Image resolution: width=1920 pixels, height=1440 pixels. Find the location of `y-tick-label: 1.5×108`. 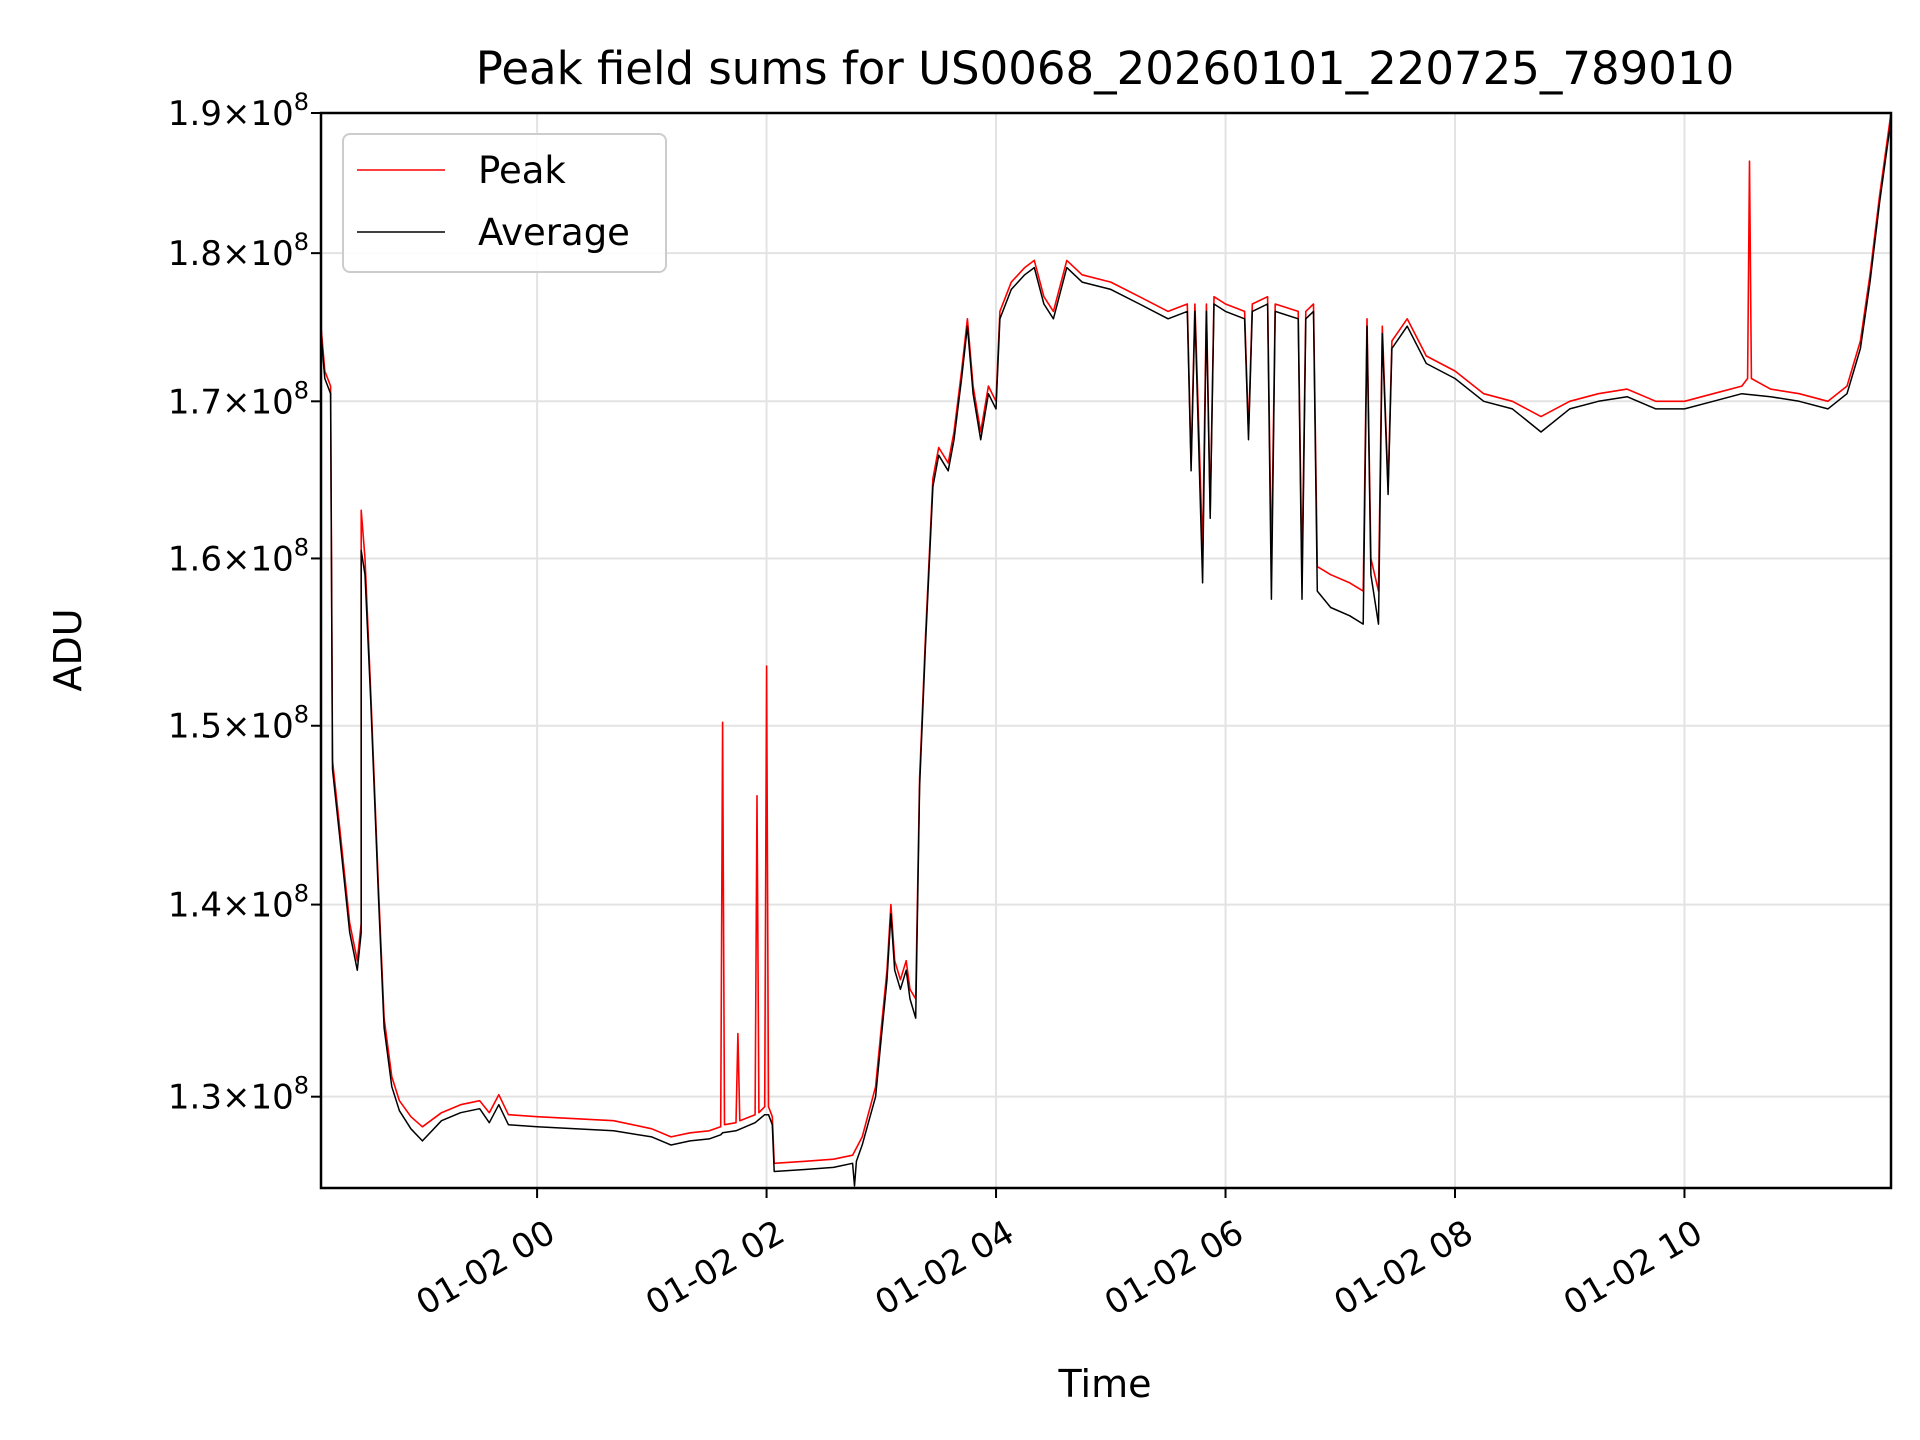

y-tick-label: 1.5×108 is located at coordinates (238, 724).